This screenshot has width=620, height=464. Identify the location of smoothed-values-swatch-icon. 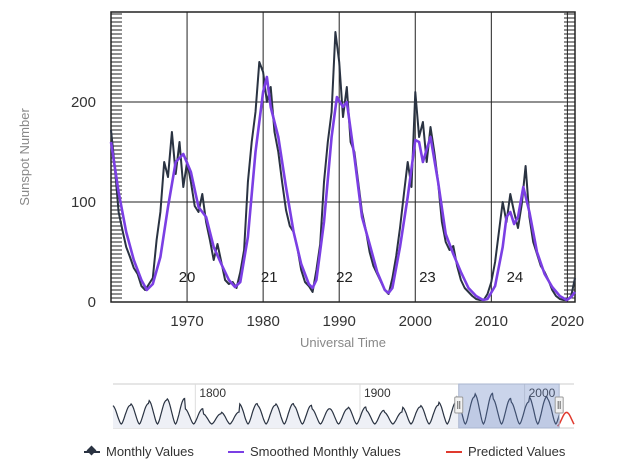
(236, 451).